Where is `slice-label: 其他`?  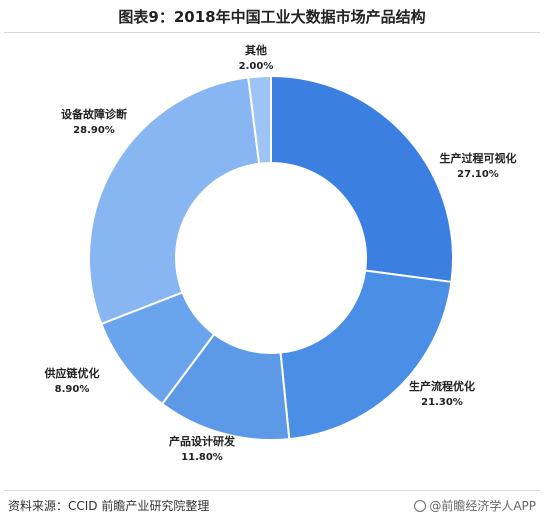 slice-label: 其他 is located at coordinates (256, 50).